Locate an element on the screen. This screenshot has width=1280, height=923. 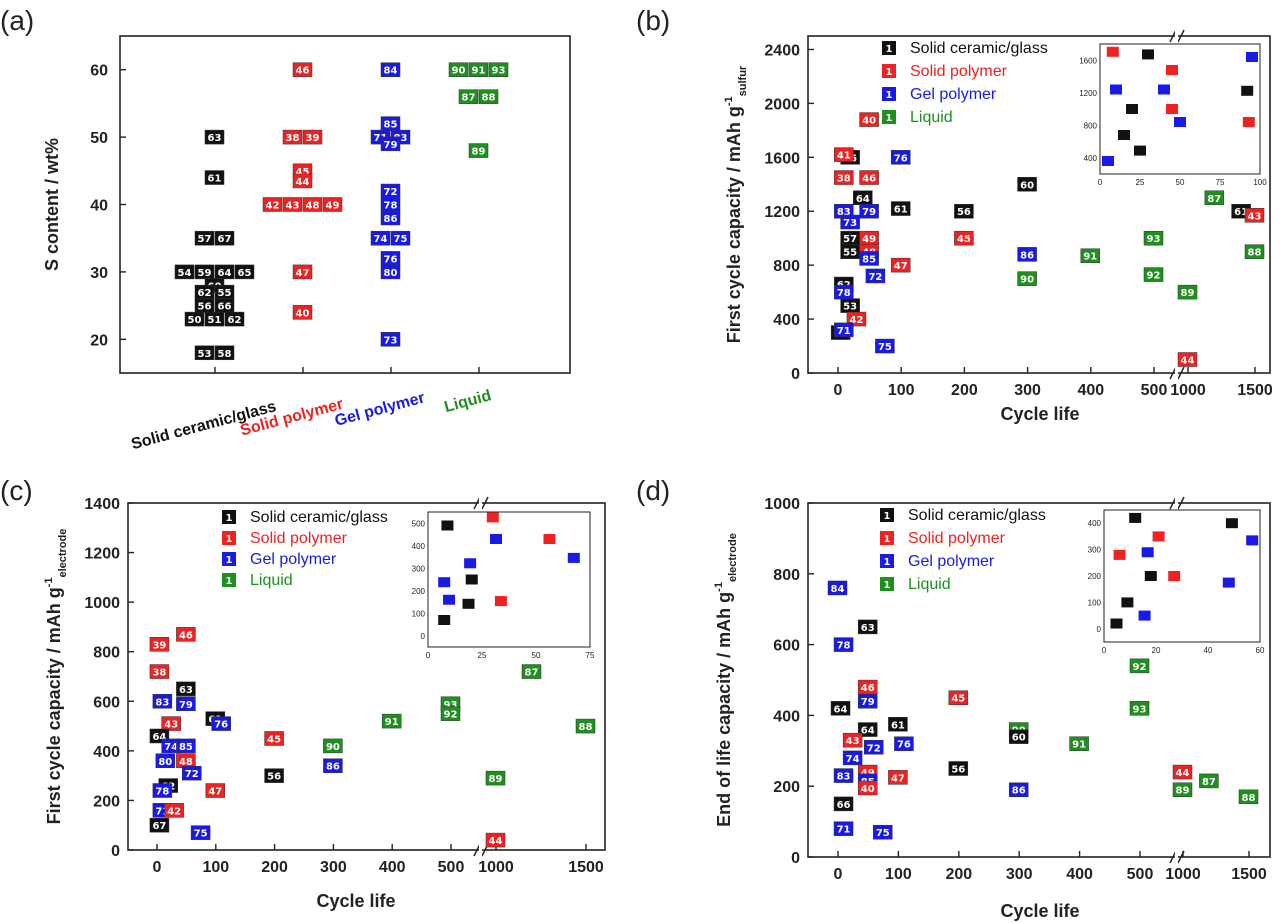
data-point: 54 is located at coordinates (184, 272).